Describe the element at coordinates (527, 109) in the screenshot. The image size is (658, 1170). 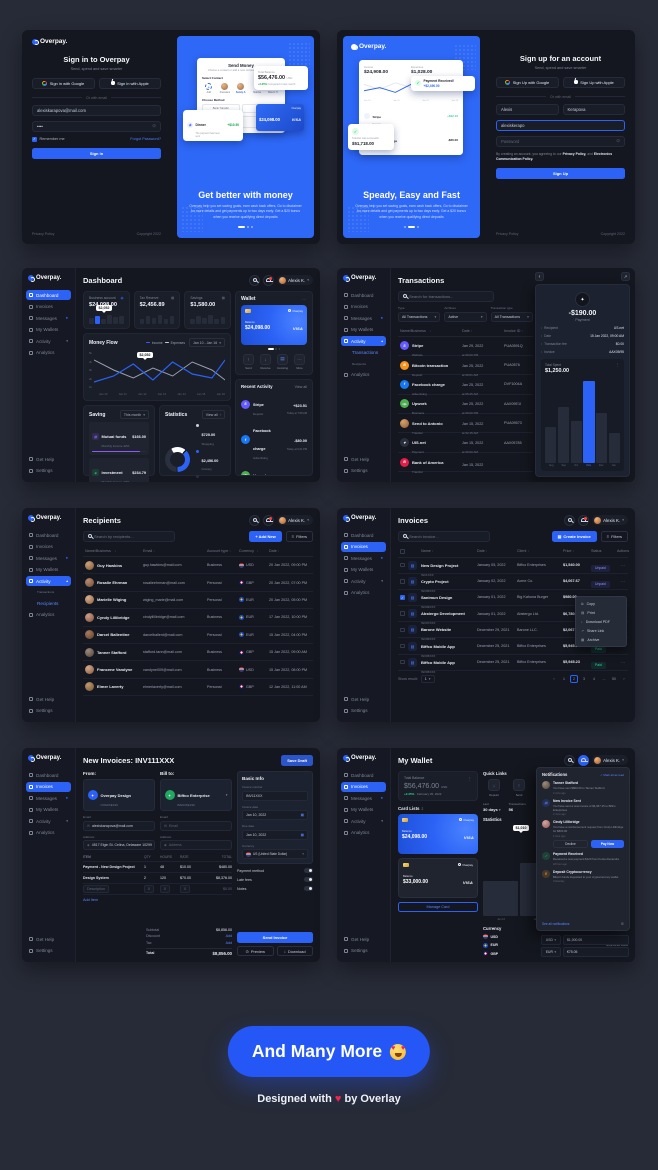
I see `first-name-field: Alexis` at that location.